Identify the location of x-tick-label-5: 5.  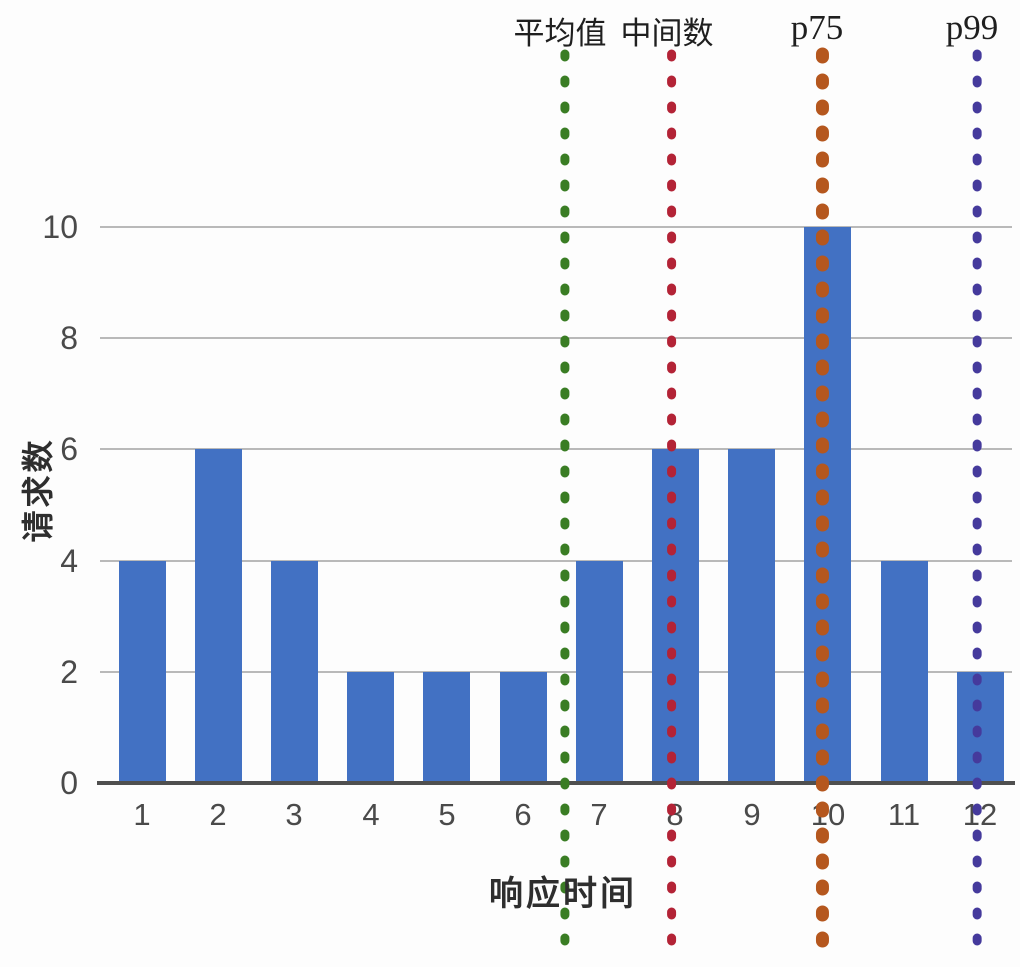
(447, 814).